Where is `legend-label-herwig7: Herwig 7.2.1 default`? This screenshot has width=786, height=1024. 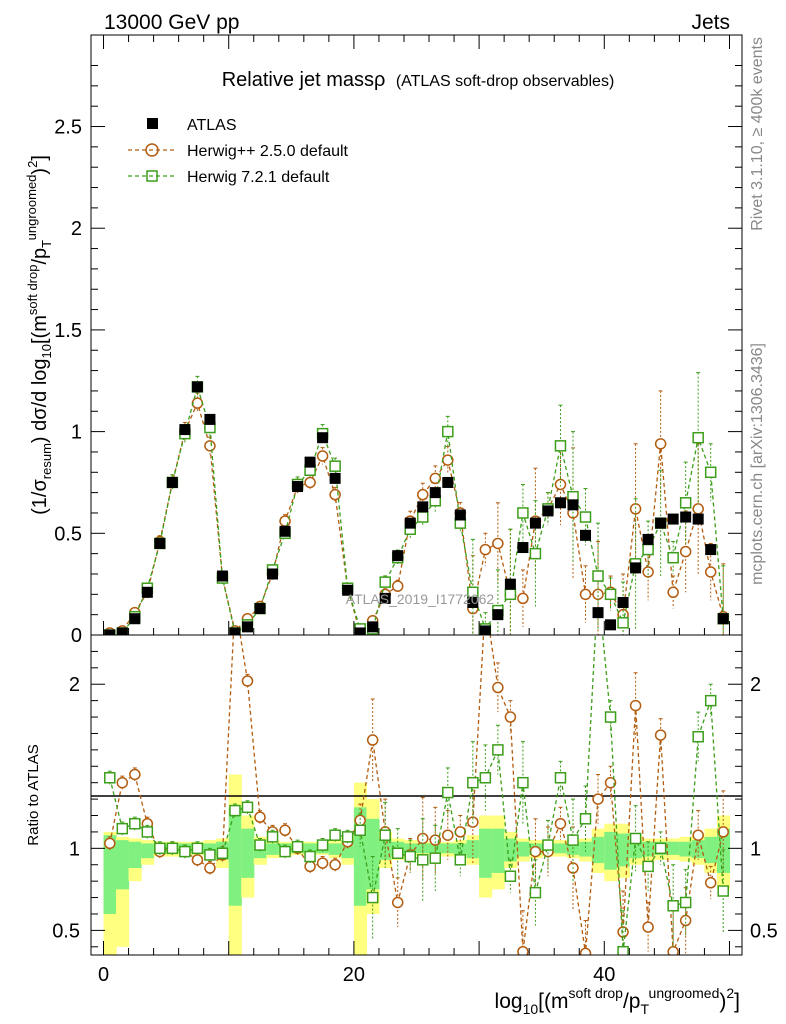
legend-label-herwig7: Herwig 7.2.1 default is located at coordinates (258, 177).